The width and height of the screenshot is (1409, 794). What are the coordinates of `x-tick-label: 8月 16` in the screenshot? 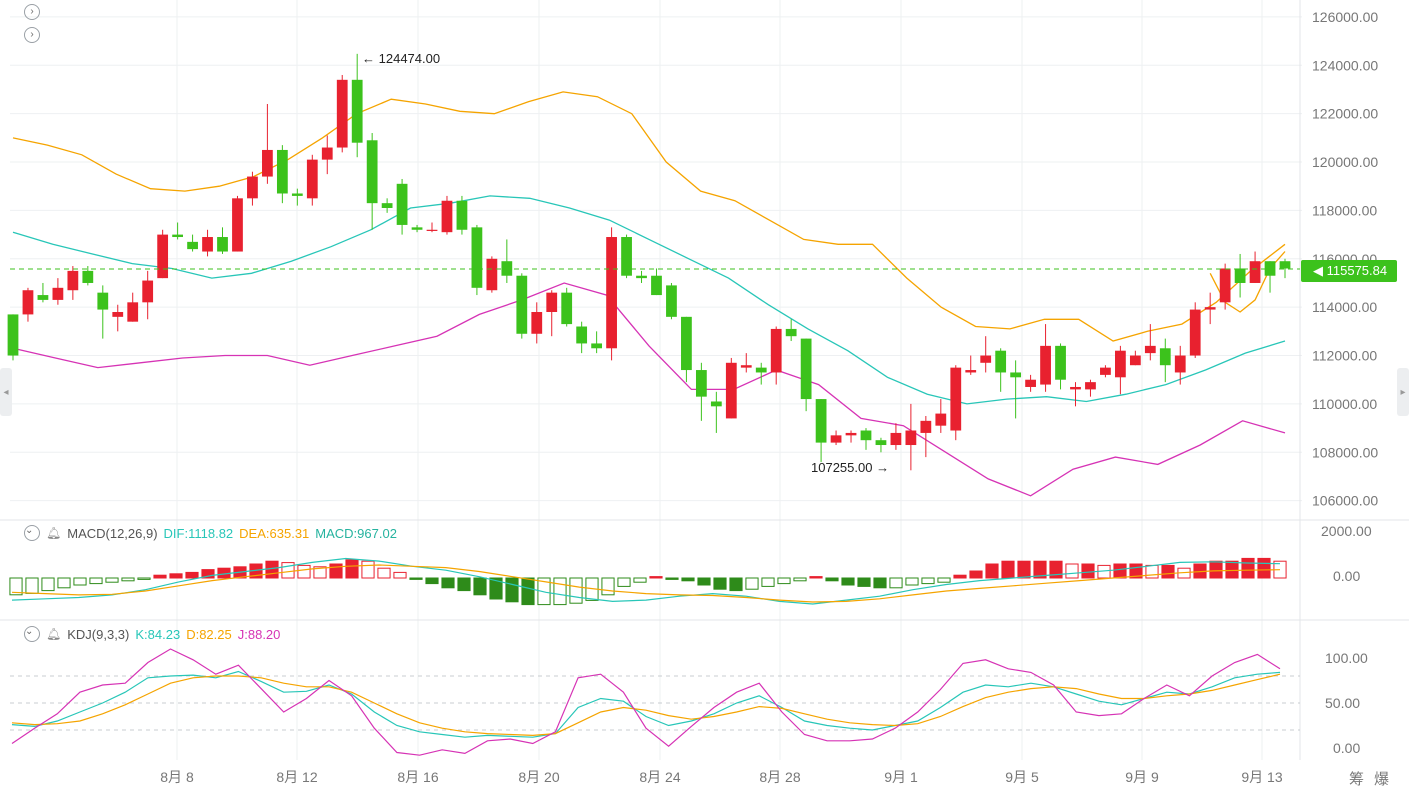 It's located at (417, 777).